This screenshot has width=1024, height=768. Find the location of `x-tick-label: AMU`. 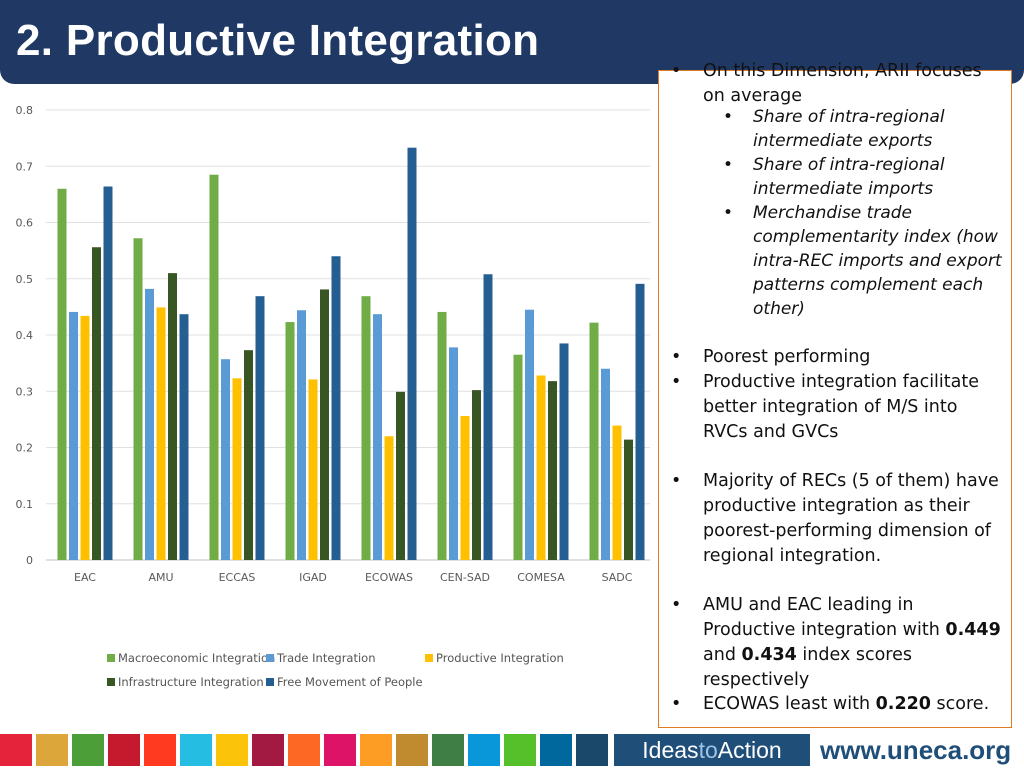

x-tick-label: AMU is located at coordinates (160, 577).